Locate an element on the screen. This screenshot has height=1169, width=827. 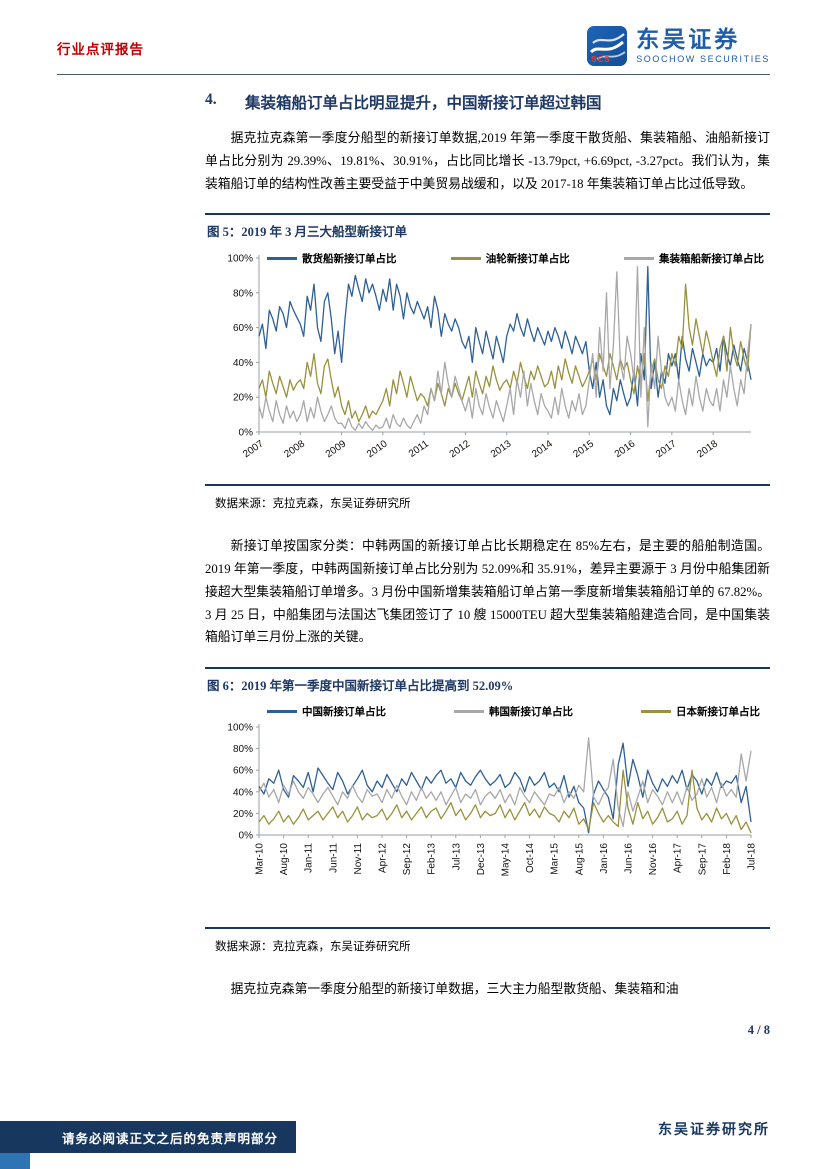
section-number: 4. is located at coordinates (211, 99).